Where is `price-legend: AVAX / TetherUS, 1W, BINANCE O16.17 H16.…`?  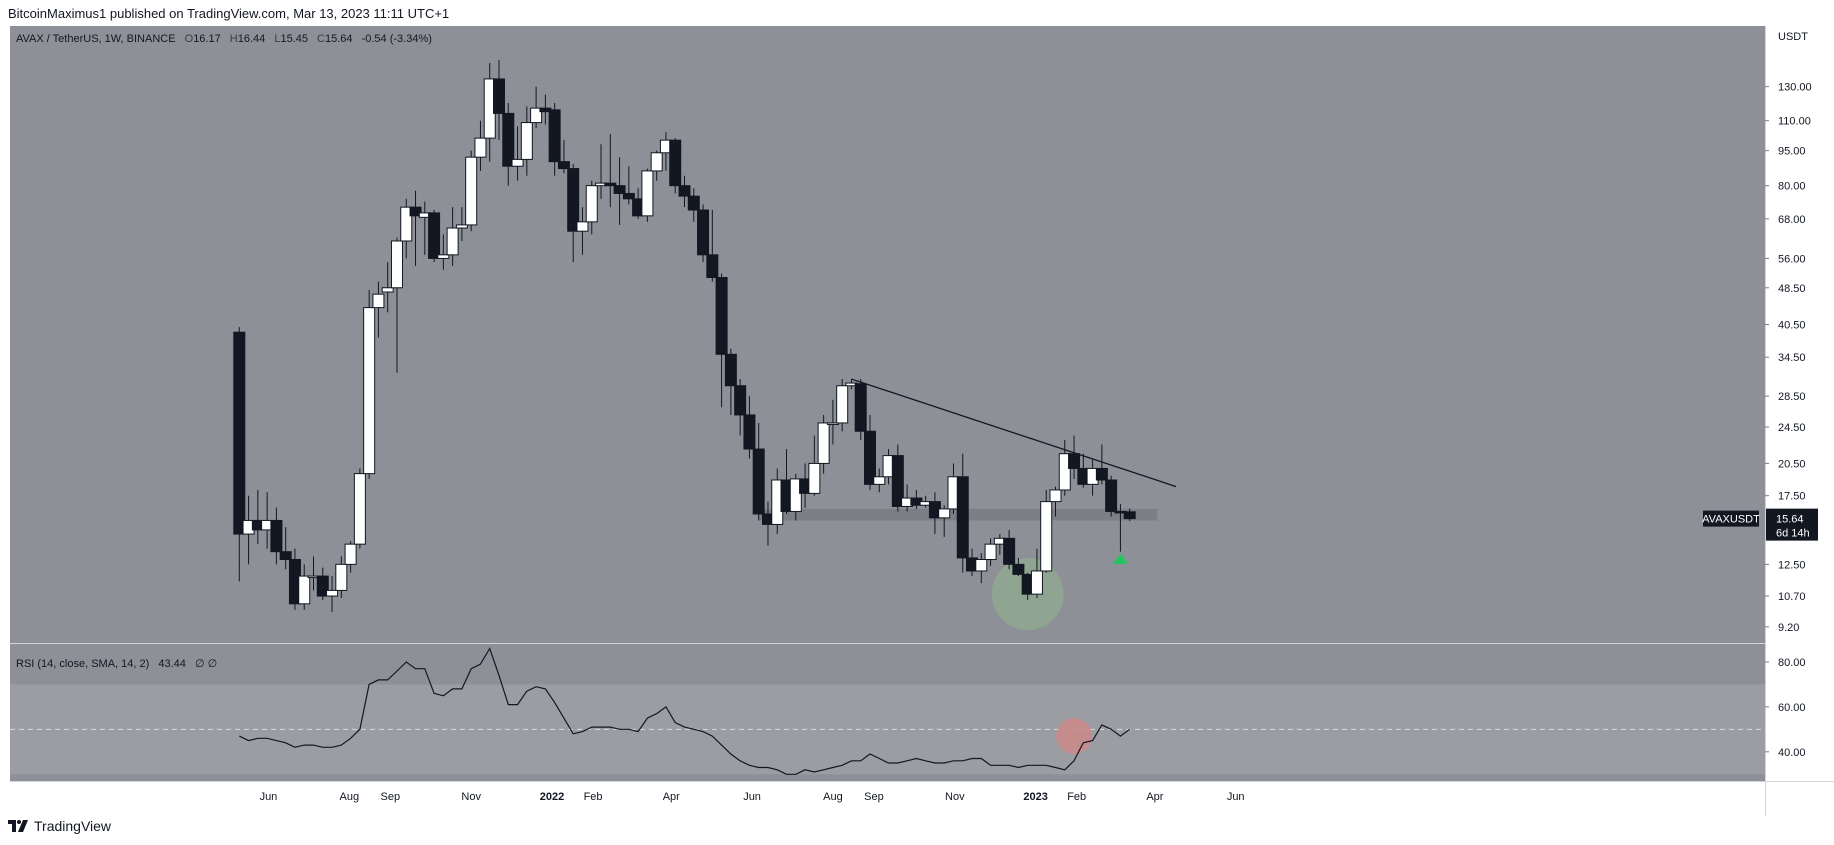
price-legend: AVAX / TetherUS, 1W, BINANCE O16.17 H16.… is located at coordinates (224, 39).